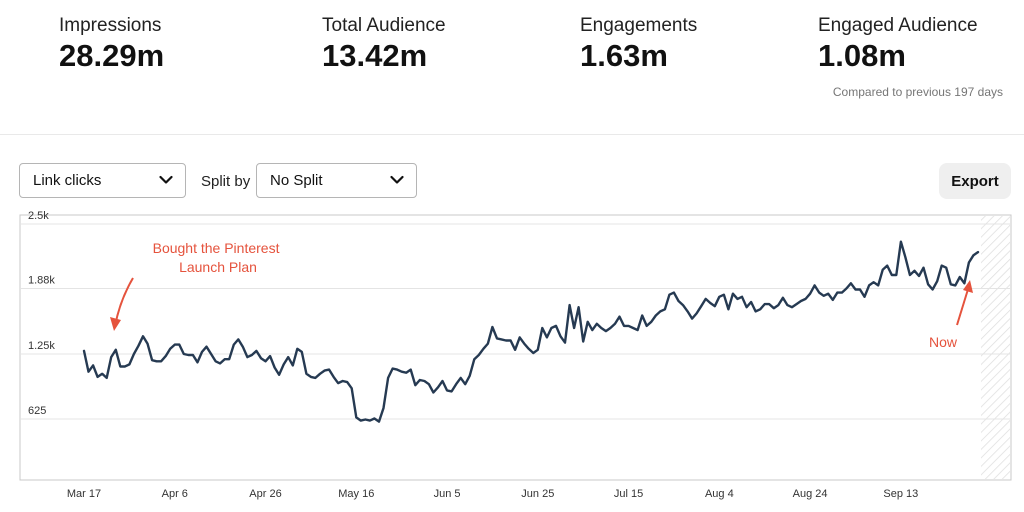 This screenshot has height=512, width=1024. What do you see at coordinates (336, 180) in the screenshot?
I see `split-select: No Split` at bounding box center [336, 180].